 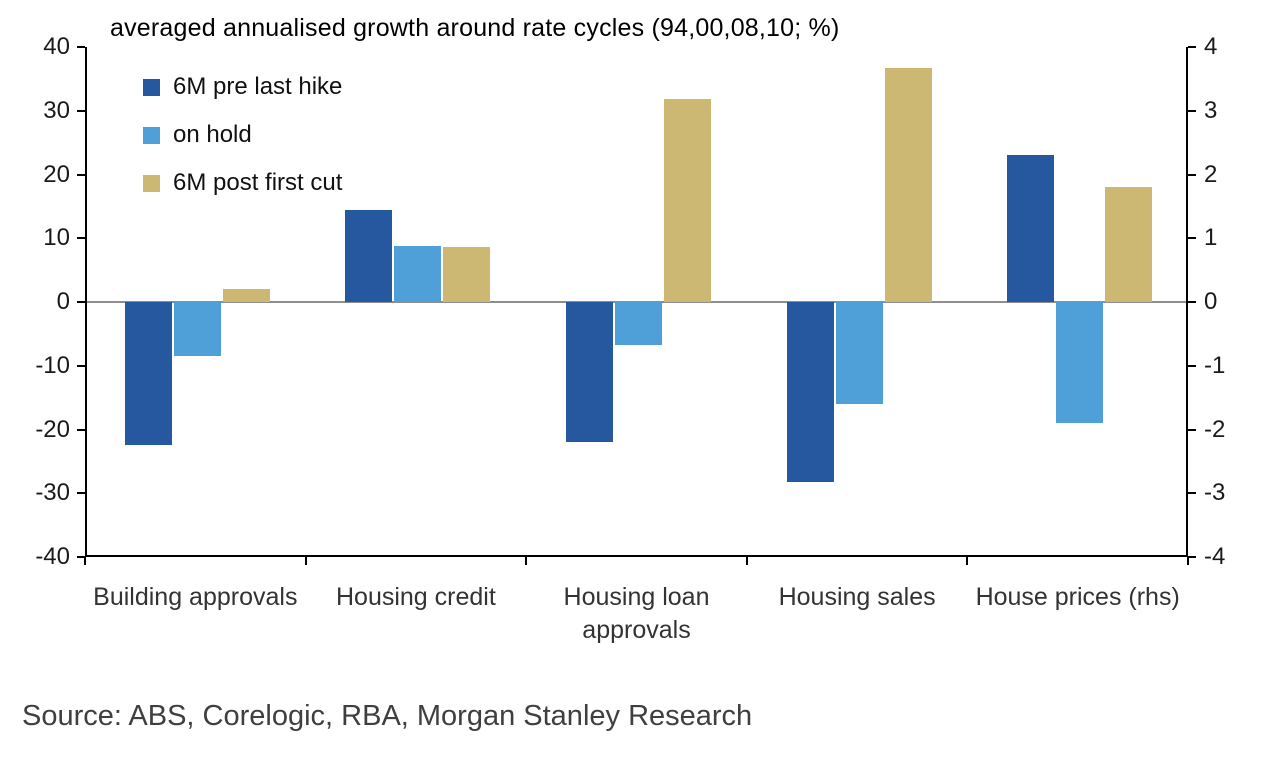 What do you see at coordinates (52, 429) in the screenshot?
I see `left-axis-label: -20` at bounding box center [52, 429].